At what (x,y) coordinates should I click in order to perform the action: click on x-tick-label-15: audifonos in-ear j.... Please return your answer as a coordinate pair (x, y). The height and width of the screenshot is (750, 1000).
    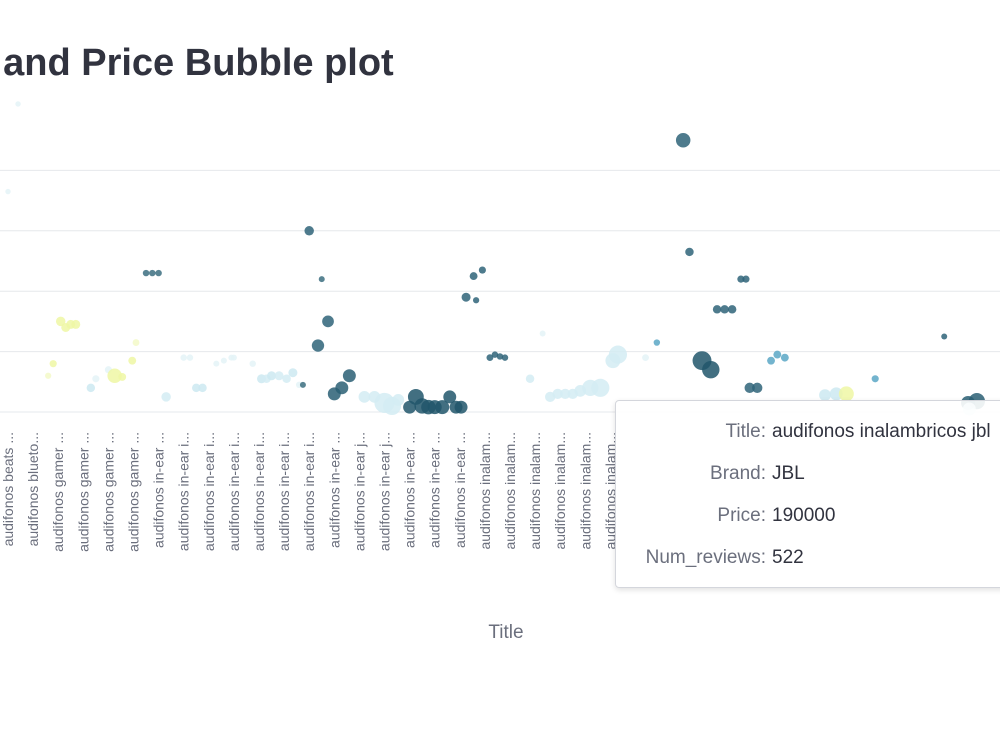
    Looking at the image, I should click on (385, 491).